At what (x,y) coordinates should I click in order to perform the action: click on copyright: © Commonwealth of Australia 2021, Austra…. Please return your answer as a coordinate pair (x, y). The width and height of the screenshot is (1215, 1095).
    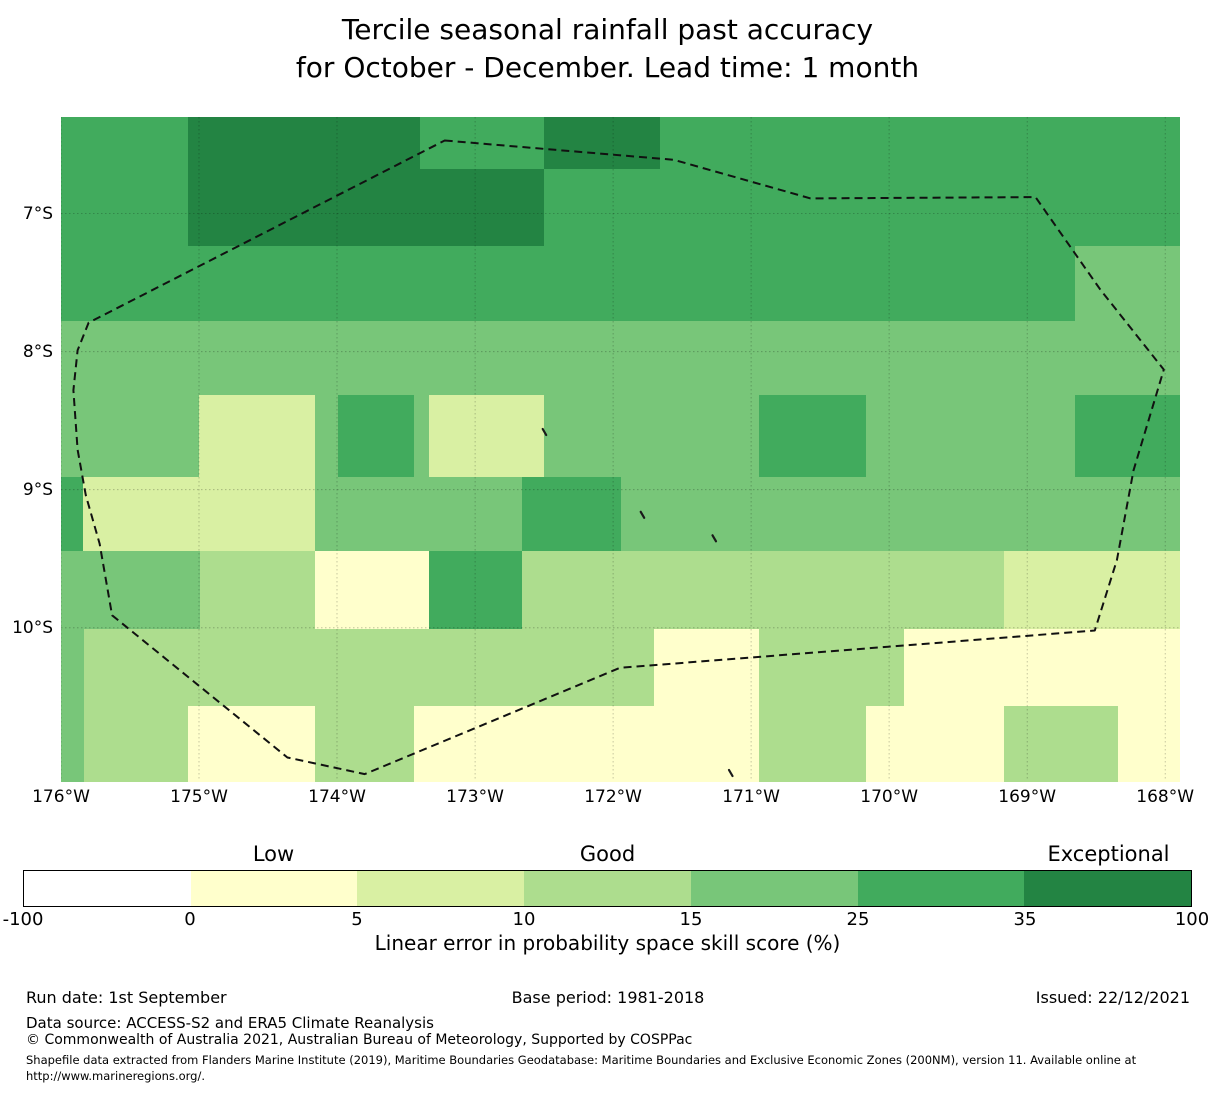
    Looking at the image, I should click on (359, 1040).